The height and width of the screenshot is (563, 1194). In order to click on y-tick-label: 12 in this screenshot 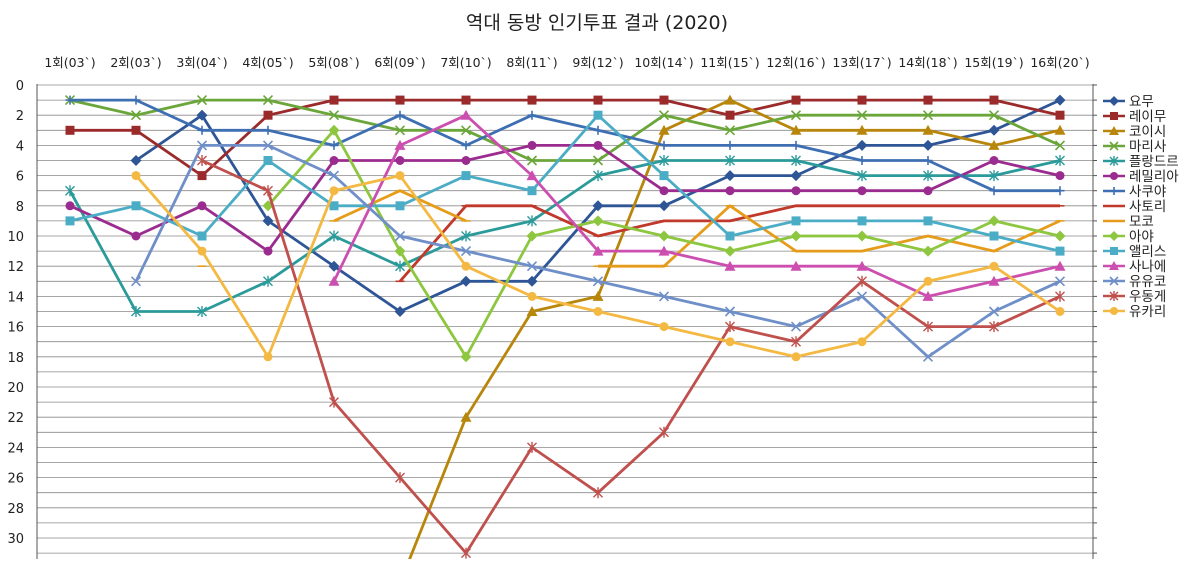, I will do `click(15, 267)`.